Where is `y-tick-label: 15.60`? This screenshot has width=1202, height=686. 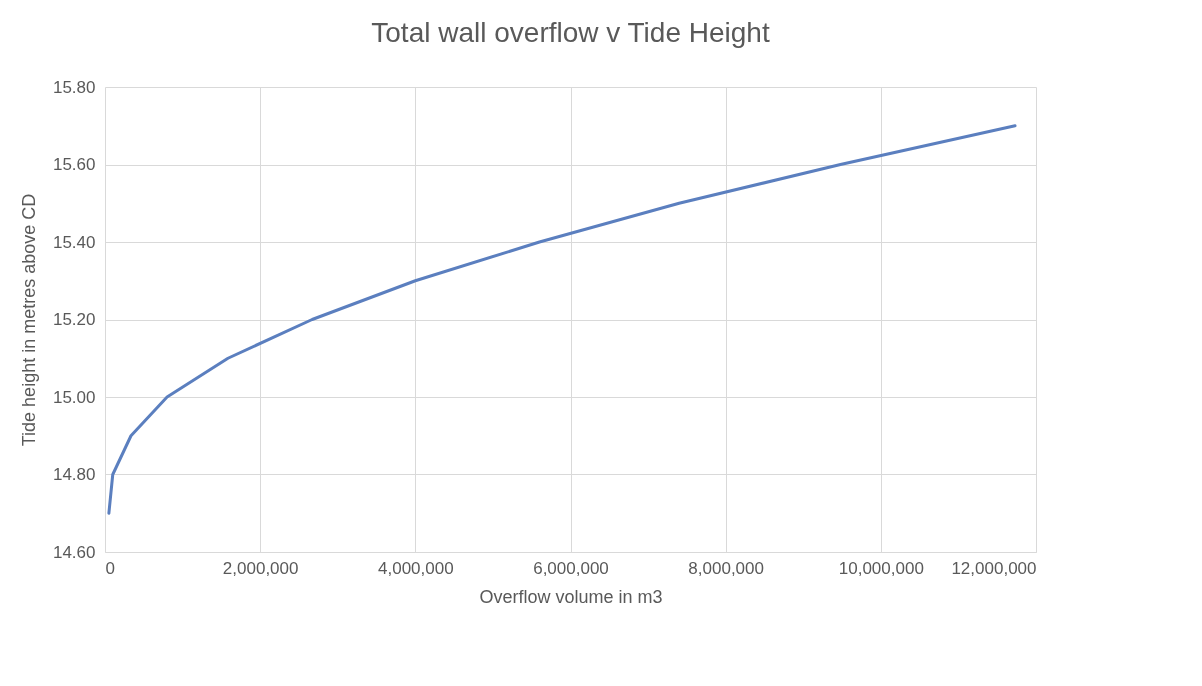 y-tick-label: 15.60 is located at coordinates (74, 164).